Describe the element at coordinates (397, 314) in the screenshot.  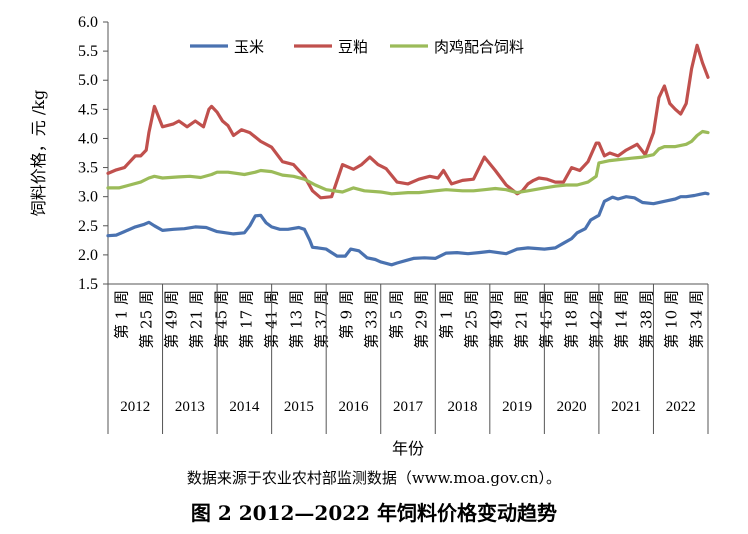
I see `x-week-label: 第 5 周` at that location.